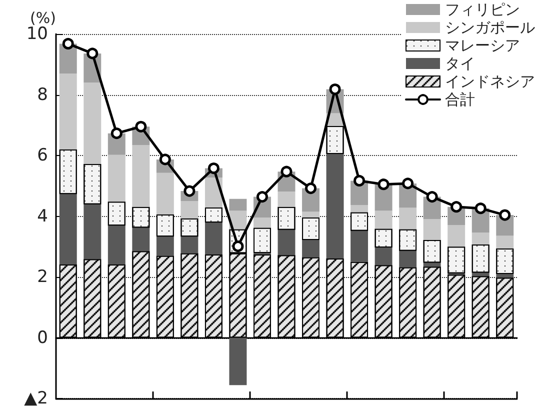 This screenshot has height=407, width=539. What do you see at coordinates (490, 81) in the screenshot?
I see `legend-label: インドネシア` at bounding box center [490, 81].